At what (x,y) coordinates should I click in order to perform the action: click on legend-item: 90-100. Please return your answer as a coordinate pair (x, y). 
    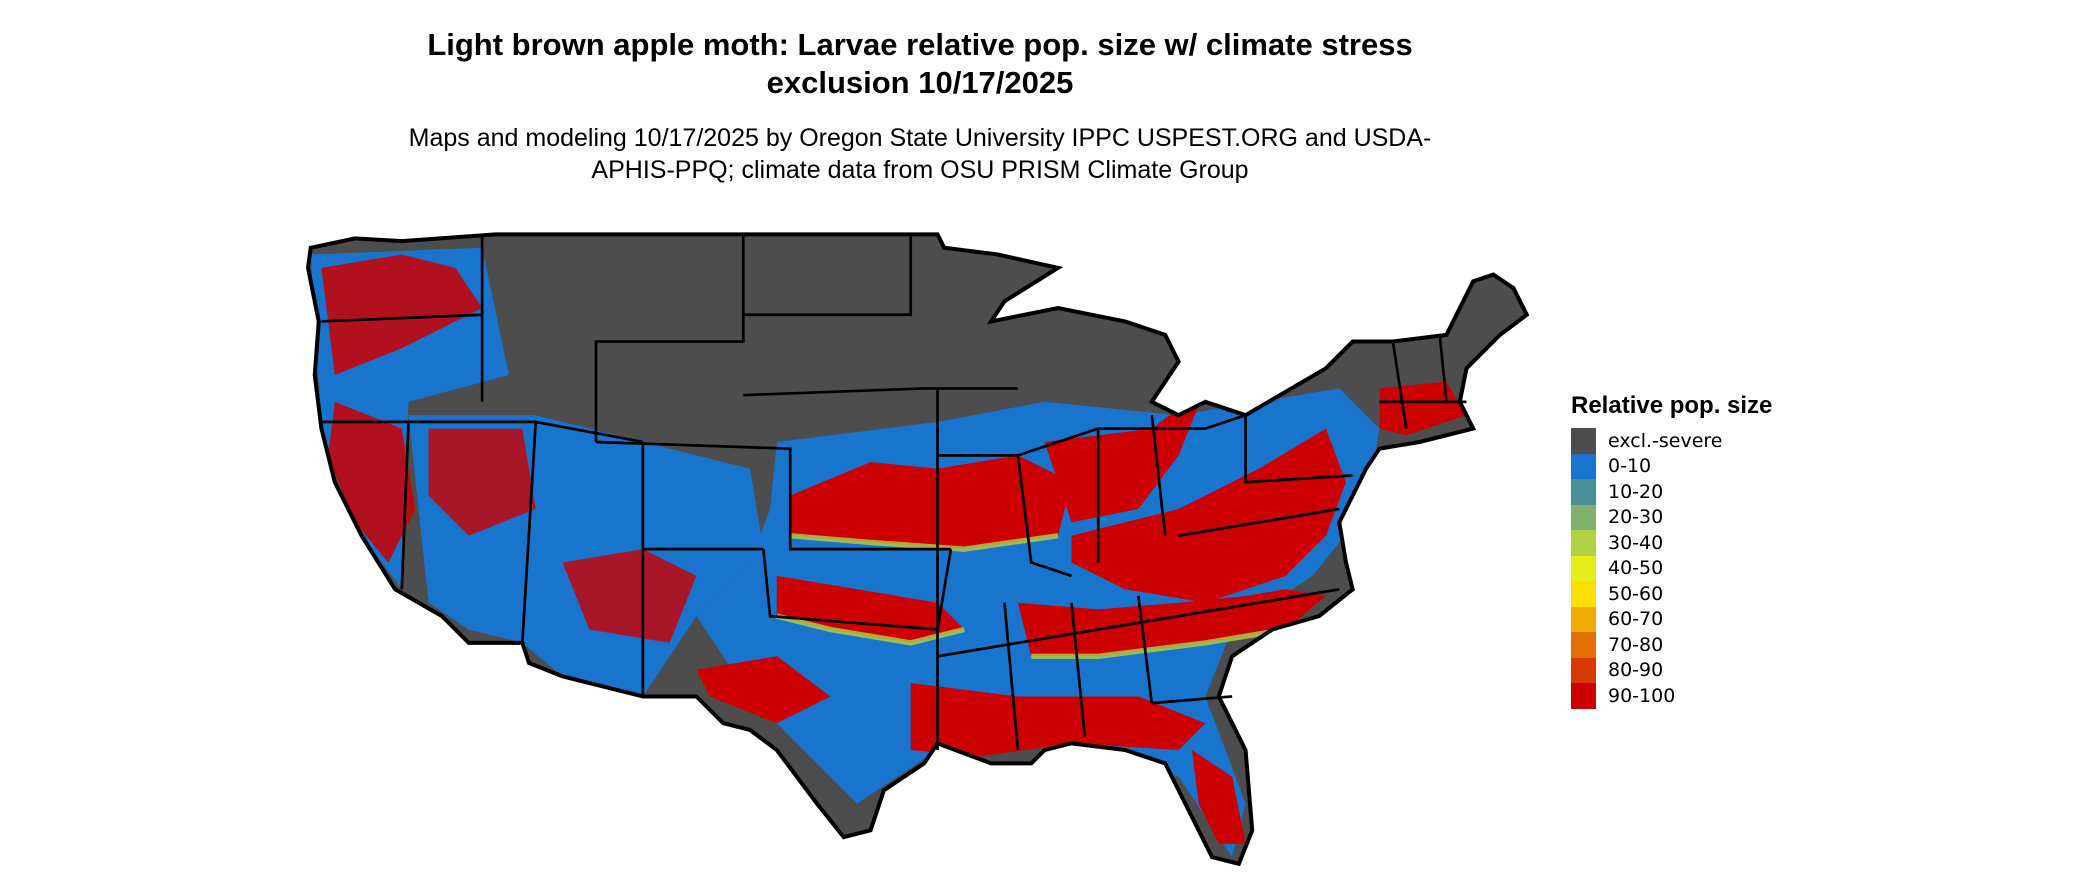
    Looking at the image, I should click on (1671, 696).